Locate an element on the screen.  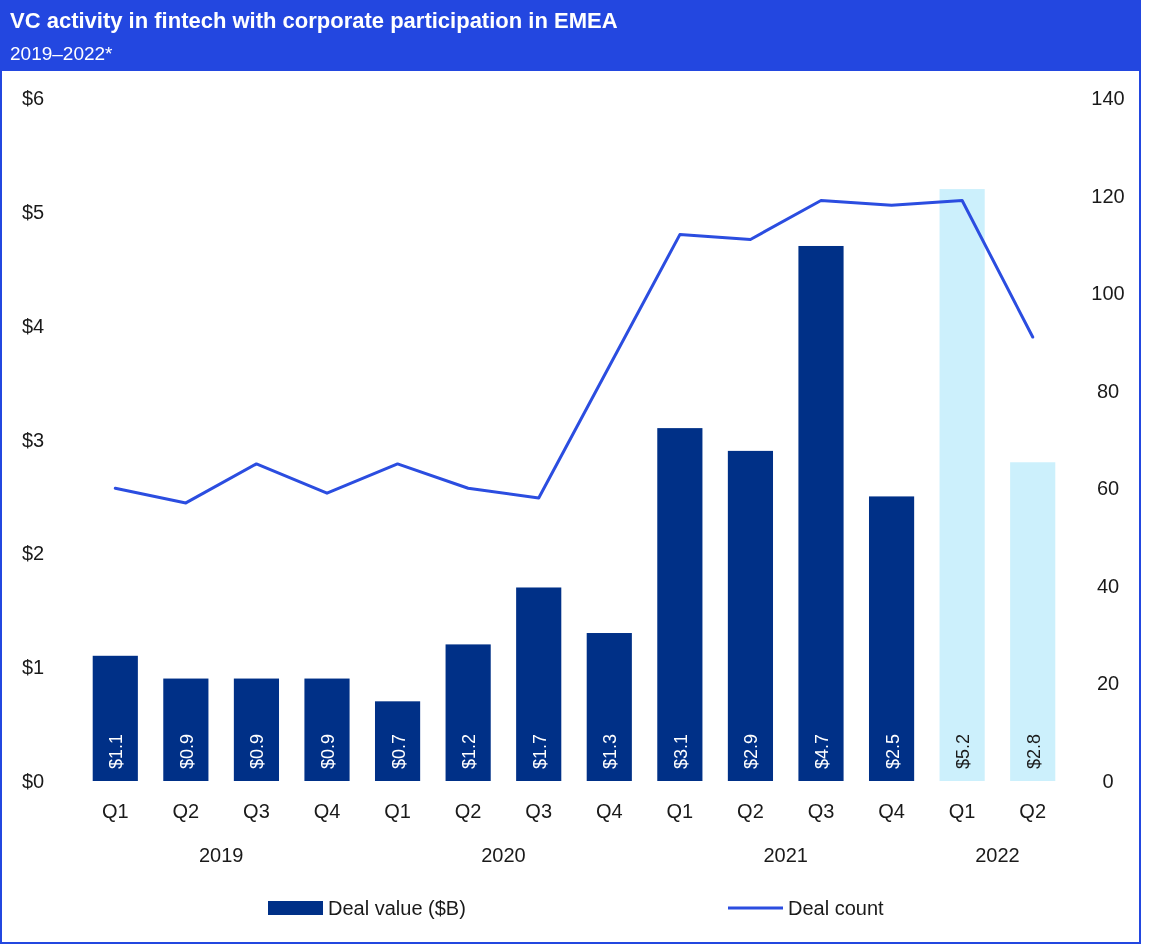
text: 2020 is located at coordinates (503, 855).